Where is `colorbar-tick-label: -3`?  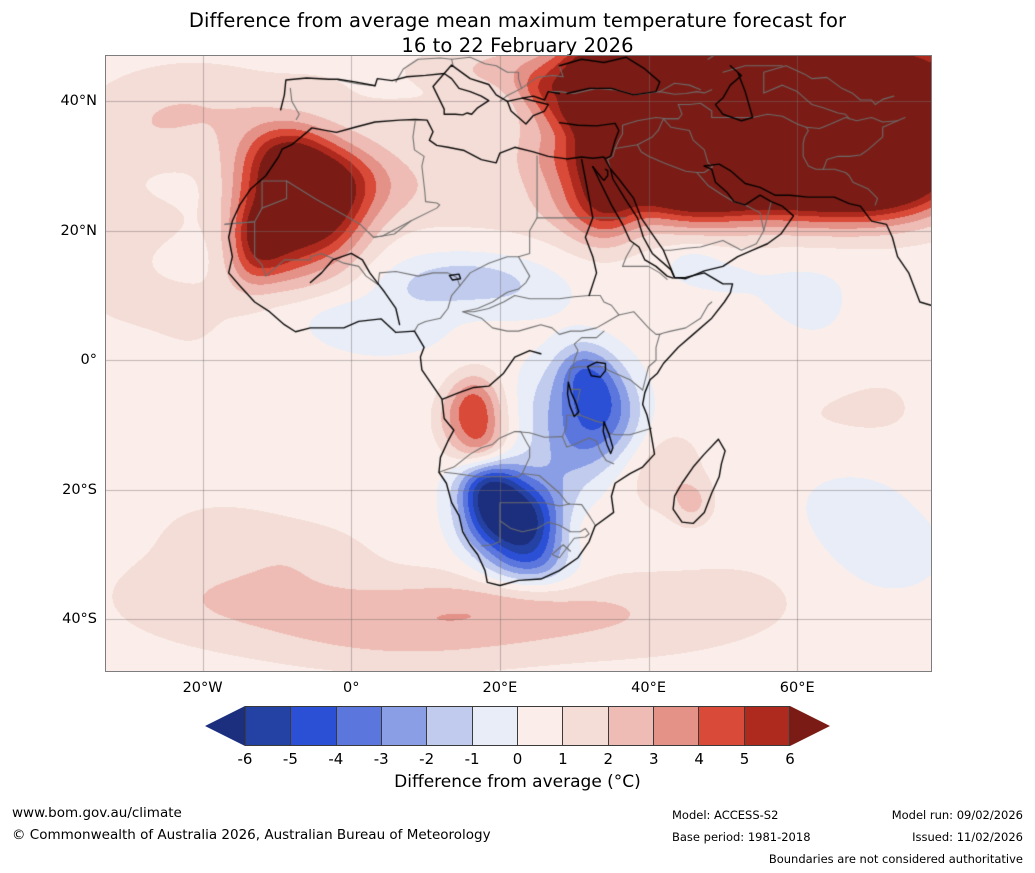
colorbar-tick-label: -3 is located at coordinates (381, 759).